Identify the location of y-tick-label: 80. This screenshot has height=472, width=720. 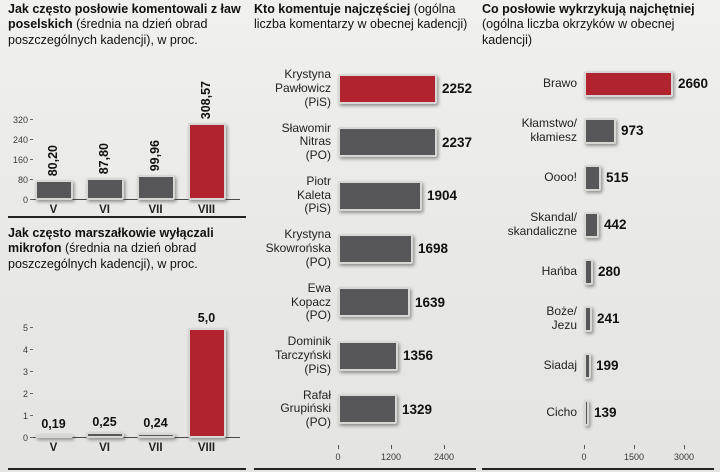
(22, 180).